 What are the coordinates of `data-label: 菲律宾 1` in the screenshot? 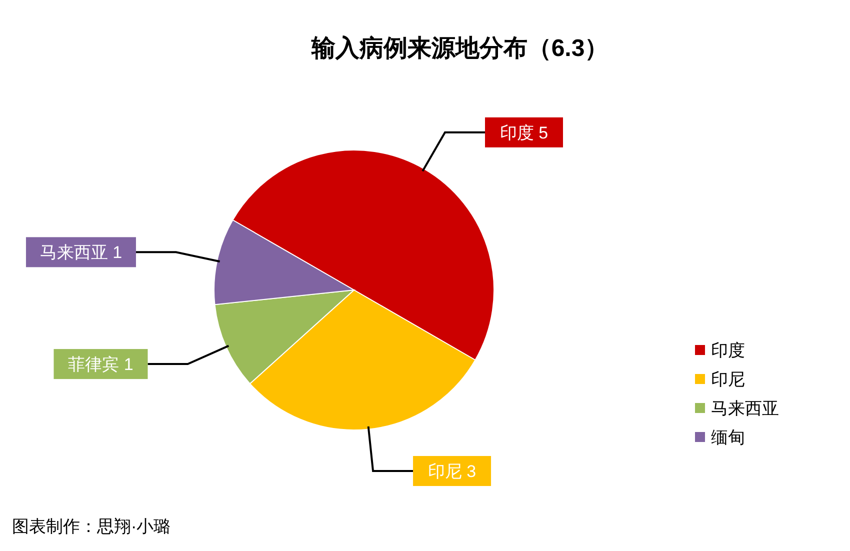 It's located at (101, 364).